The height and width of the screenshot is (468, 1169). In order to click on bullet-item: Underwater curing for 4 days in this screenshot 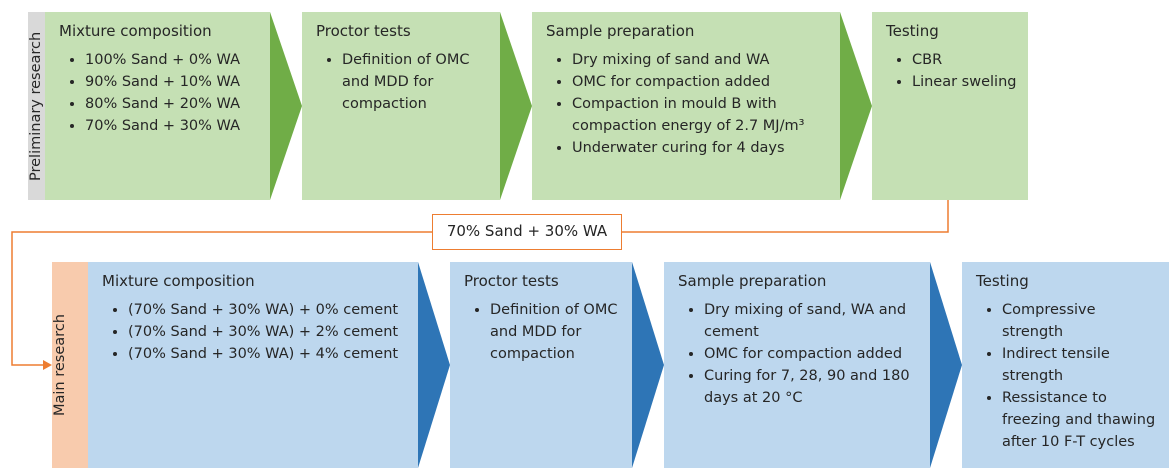, I will do `click(701, 148)`.